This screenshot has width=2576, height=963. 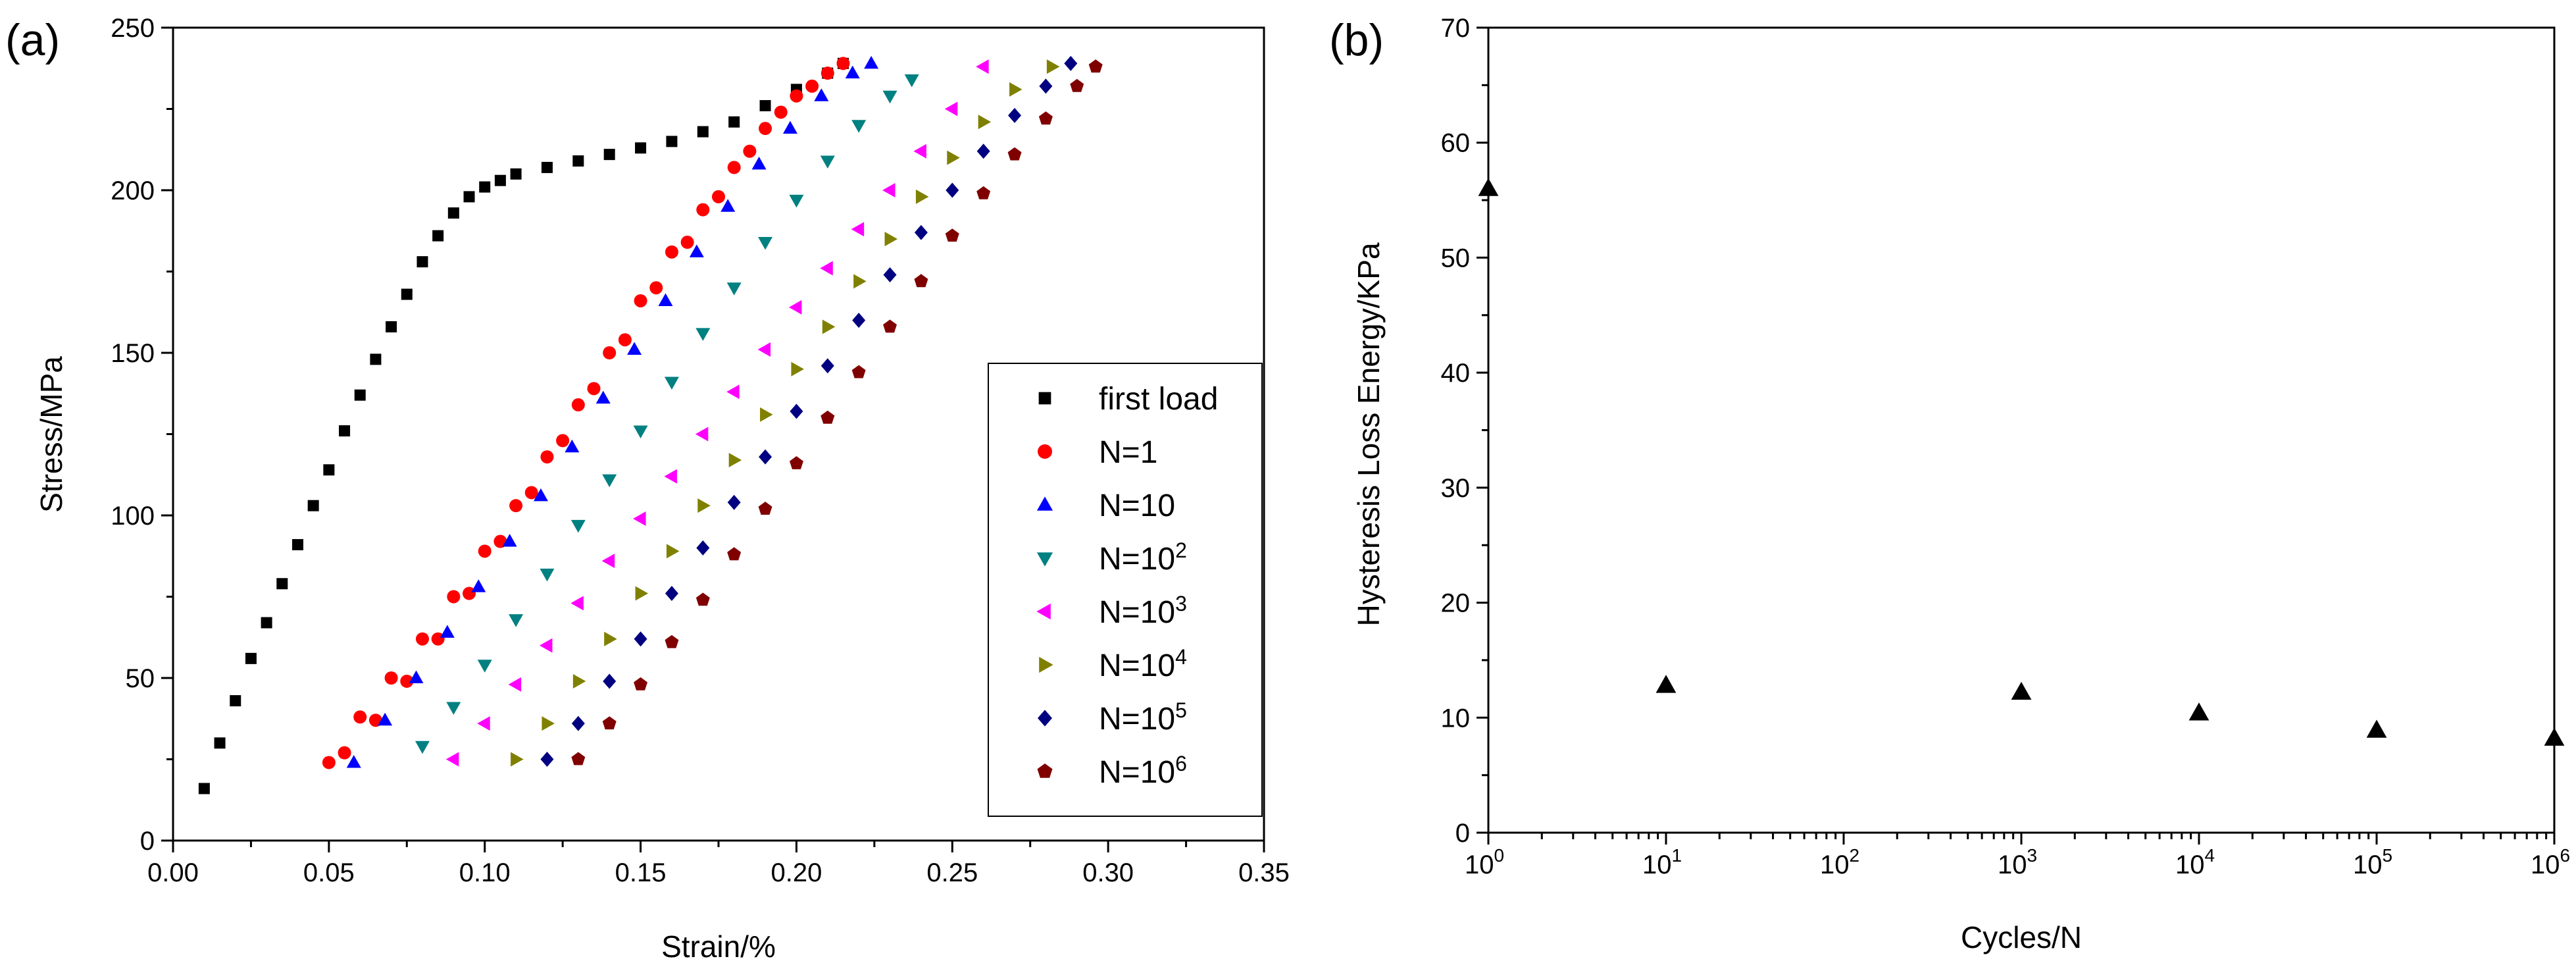 What do you see at coordinates (51, 435) in the screenshot?
I see `chart-a-ylabel: Stress/MPa` at bounding box center [51, 435].